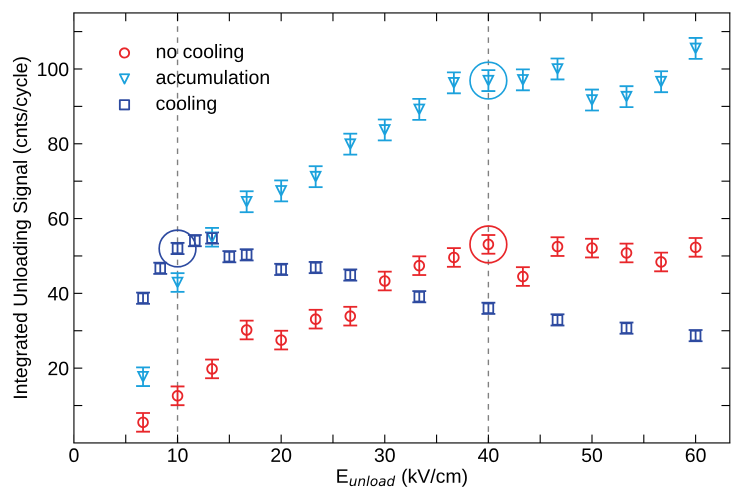 The image size is (732, 496). What do you see at coordinates (178, 455) in the screenshot?
I see `x-tick-label: 10` at bounding box center [178, 455].